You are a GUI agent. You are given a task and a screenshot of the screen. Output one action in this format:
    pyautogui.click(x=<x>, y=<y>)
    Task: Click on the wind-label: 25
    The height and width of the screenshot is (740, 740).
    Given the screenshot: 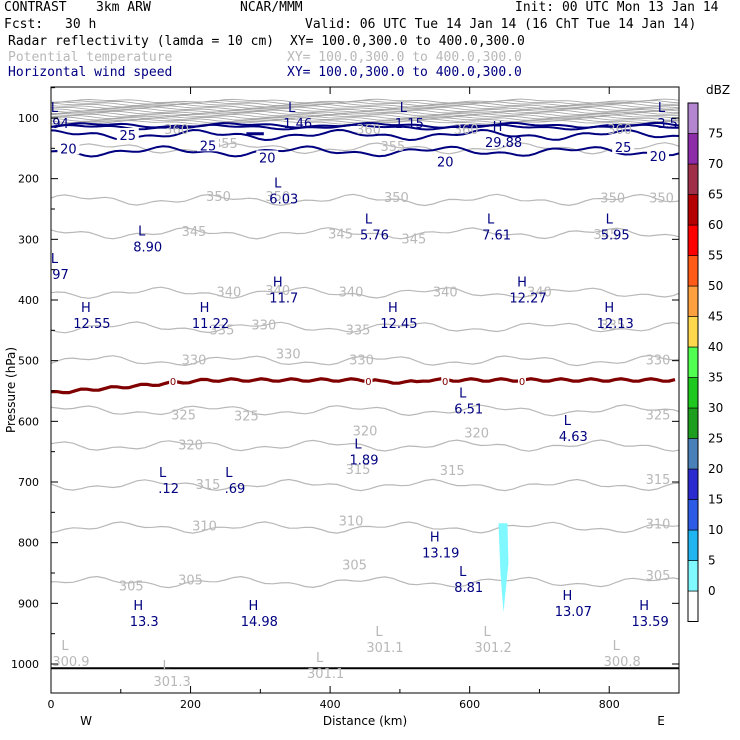 What is the action you would take?
    pyautogui.click(x=127, y=136)
    